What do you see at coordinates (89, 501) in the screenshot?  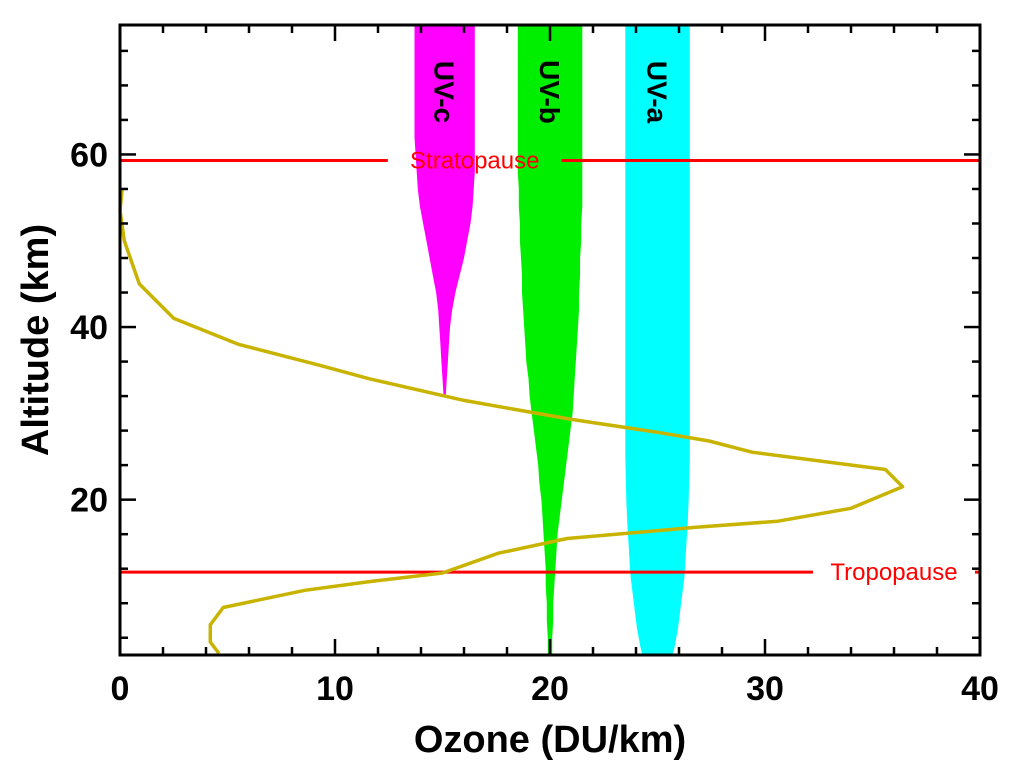 I see `y-tick-label: 20` at bounding box center [89, 501].